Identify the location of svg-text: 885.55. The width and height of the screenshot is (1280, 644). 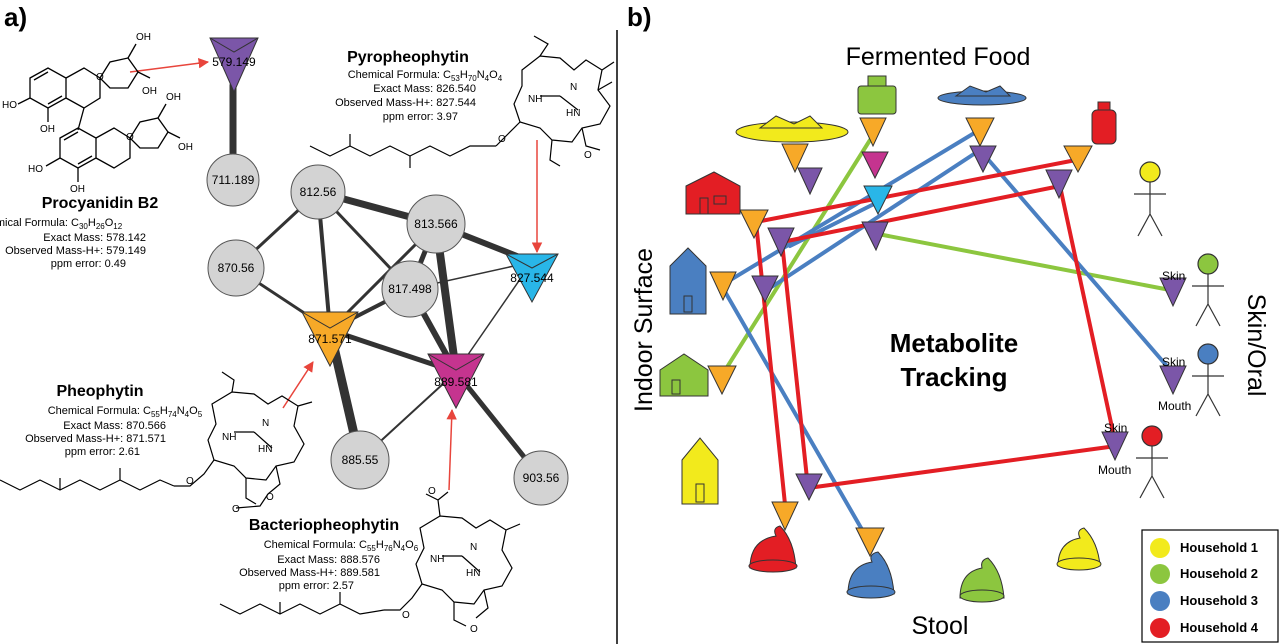
(360, 460).